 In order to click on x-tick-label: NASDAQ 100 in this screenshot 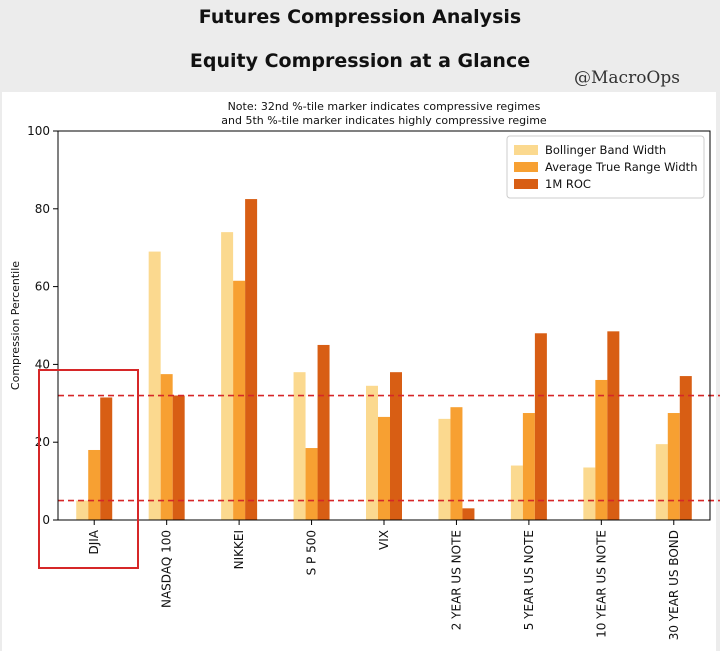, I will do `click(167, 569)`.